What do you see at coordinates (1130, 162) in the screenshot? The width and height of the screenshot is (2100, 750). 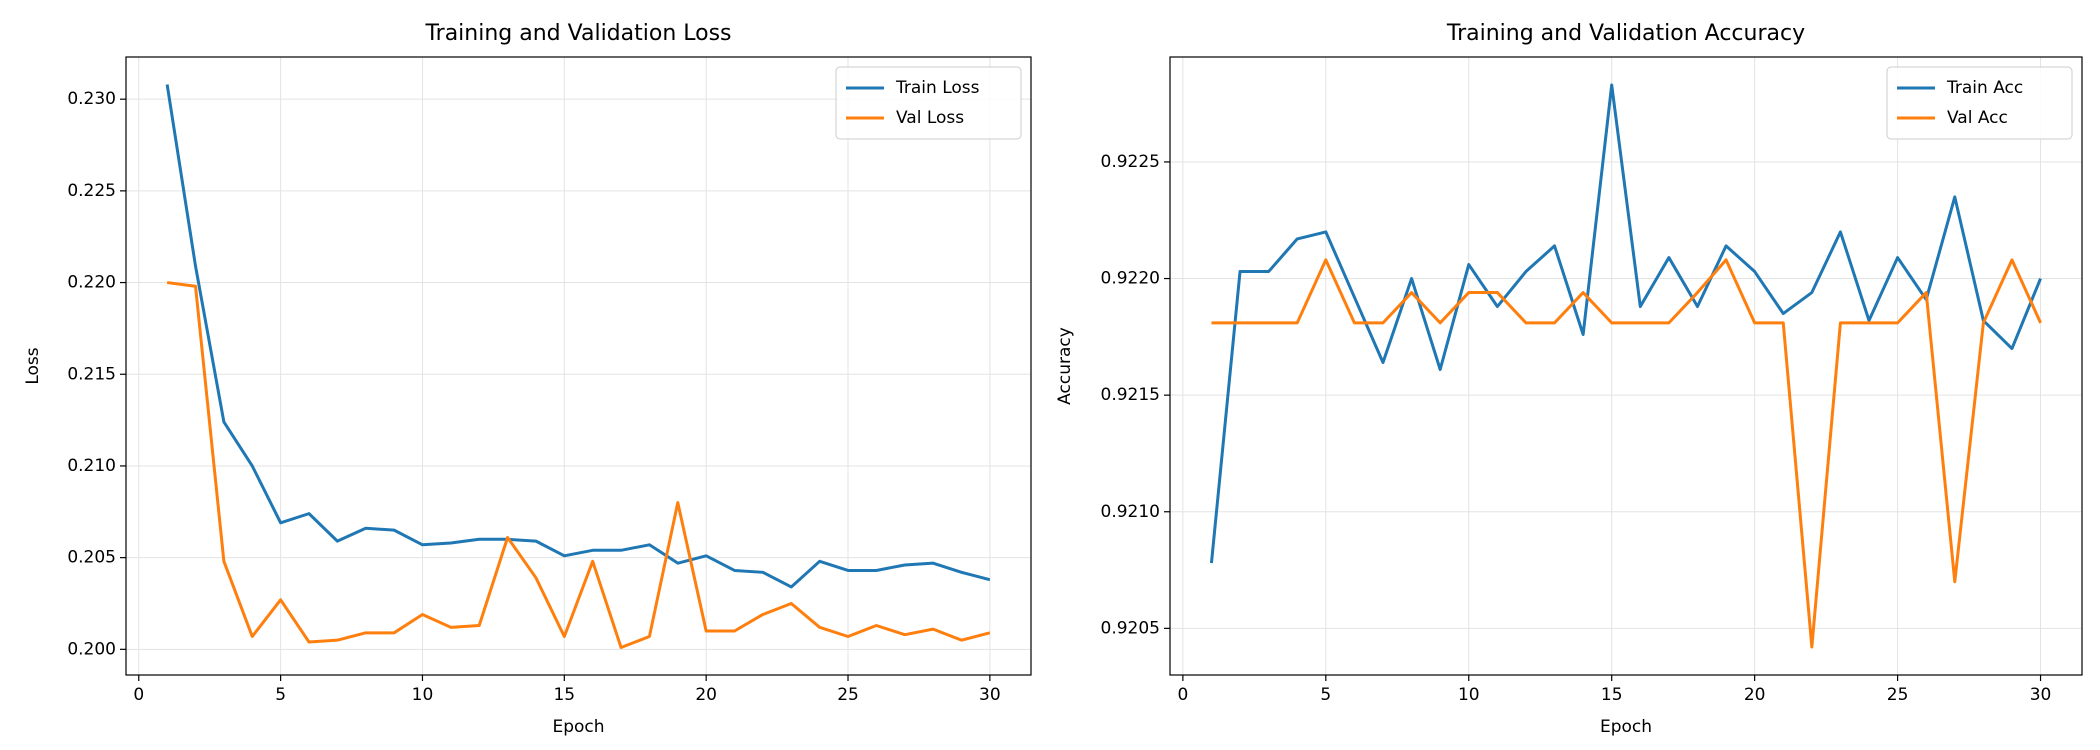 I see `y-tick-label: 0.9225` at bounding box center [1130, 162].